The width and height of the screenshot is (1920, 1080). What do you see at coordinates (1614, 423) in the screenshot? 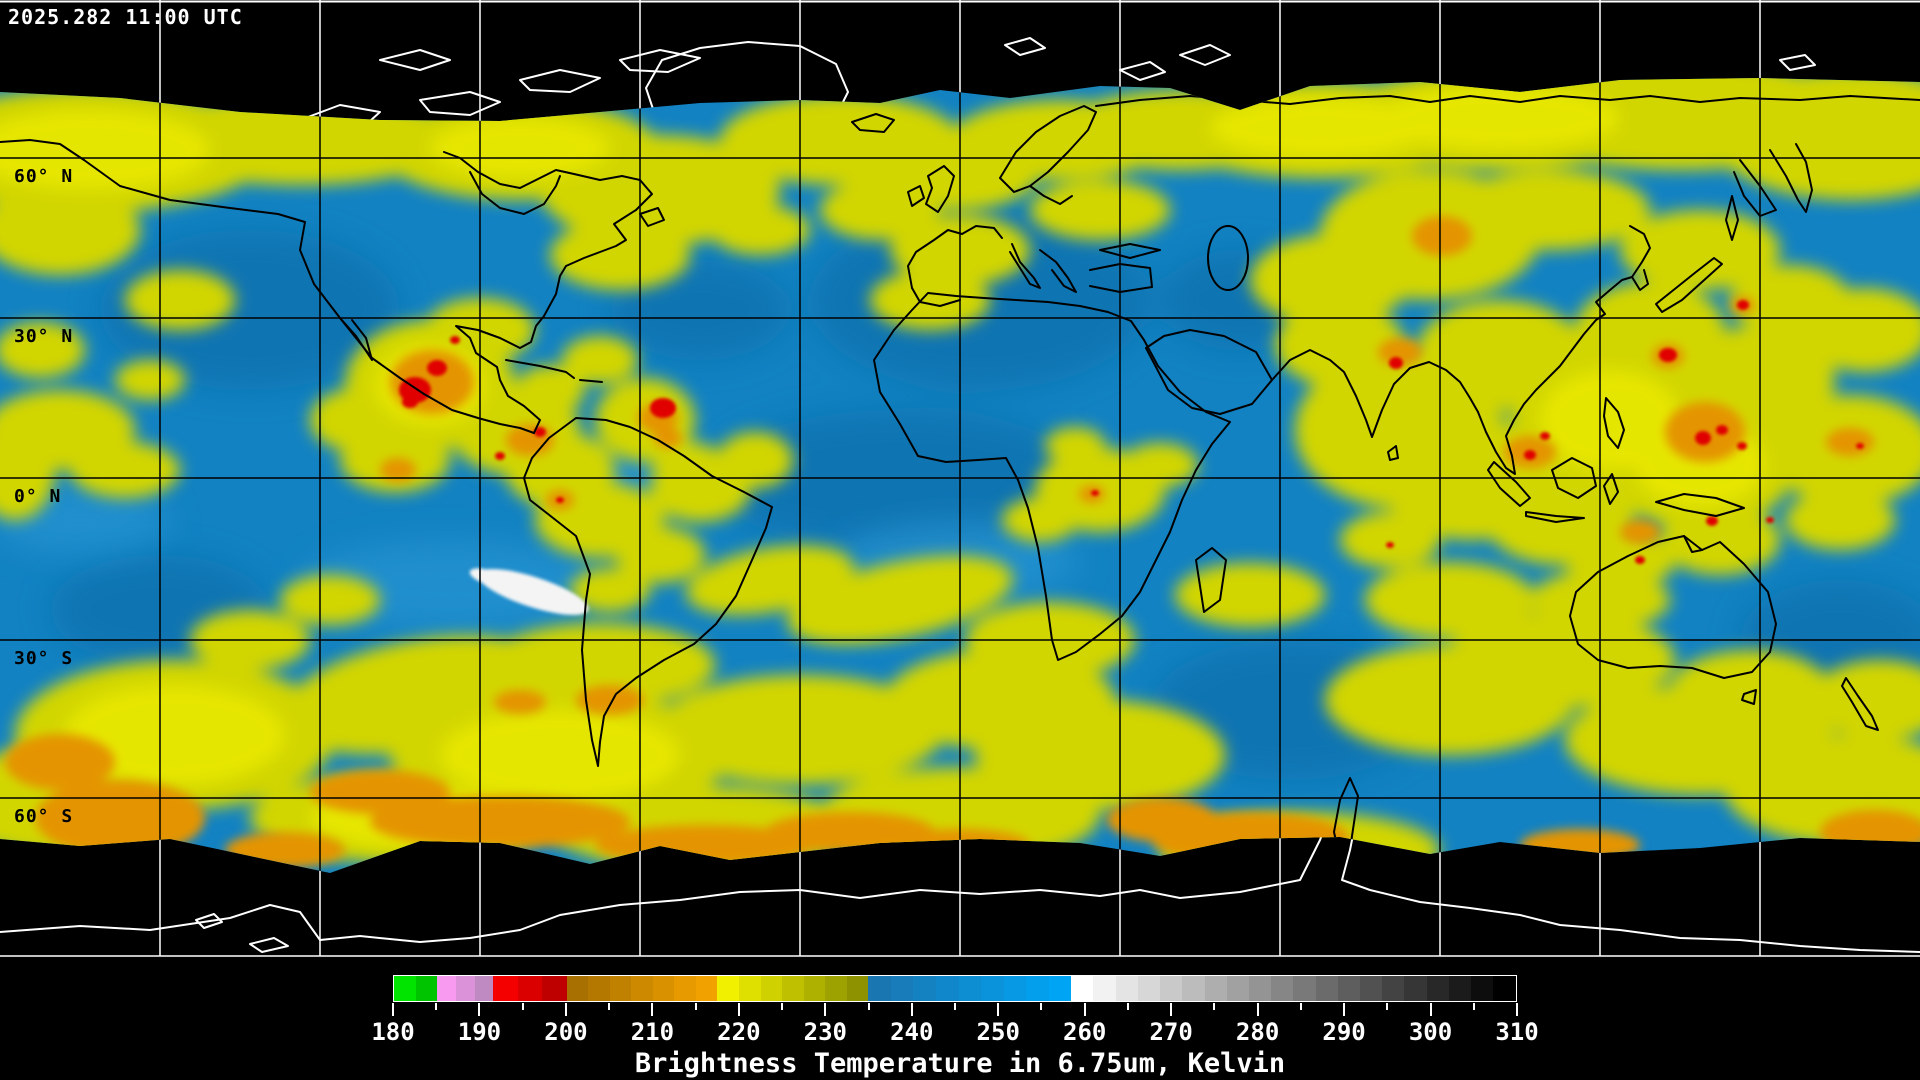
I see `philippines-coast-line` at bounding box center [1614, 423].